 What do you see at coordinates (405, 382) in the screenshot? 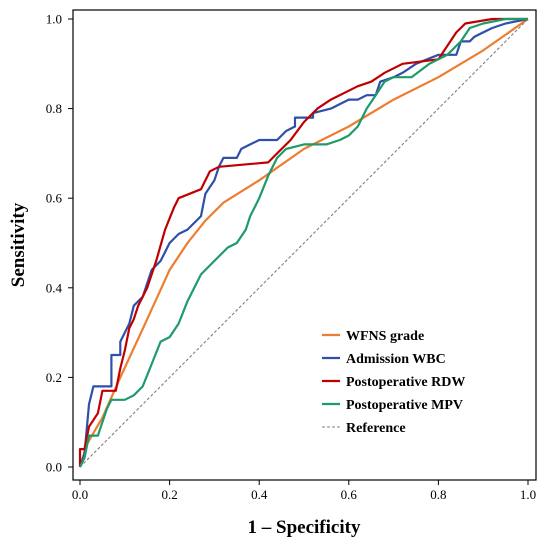
I see `legend-label-postoperative-rdw: Postoperative RDW` at bounding box center [405, 382].